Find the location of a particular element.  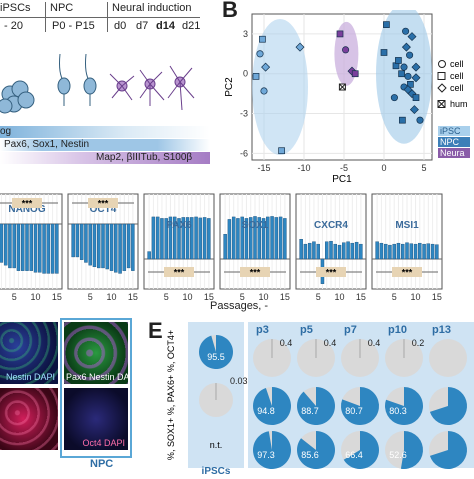

header-divider is located at coordinates (45, 17).